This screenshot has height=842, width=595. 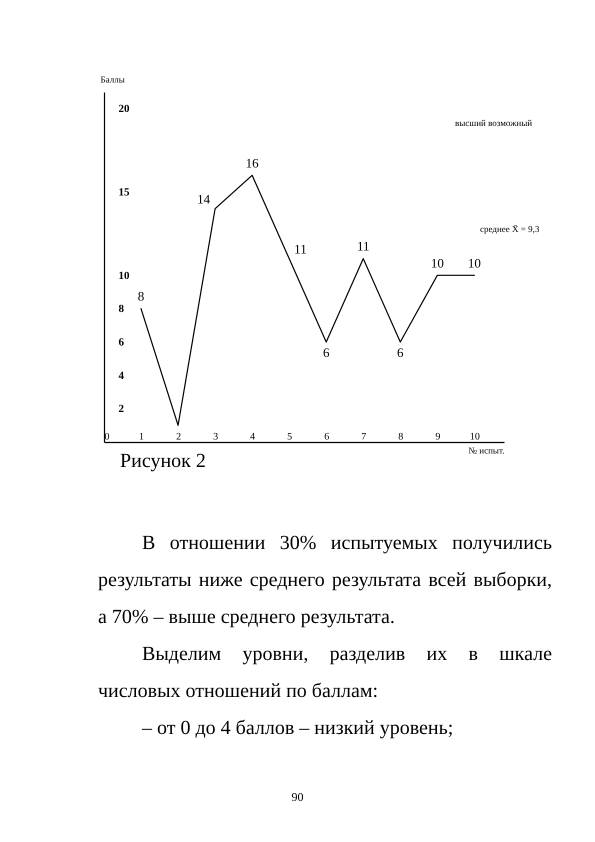 What do you see at coordinates (475, 437) in the screenshot?
I see `x-tick-label: 10` at bounding box center [475, 437].